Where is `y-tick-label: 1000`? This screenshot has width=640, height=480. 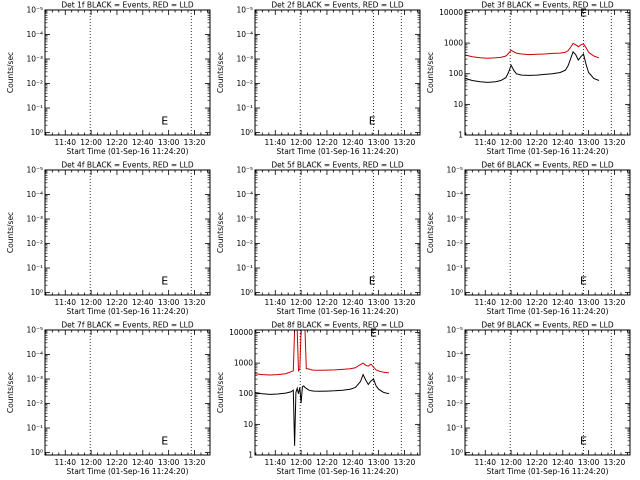 y-tick-label: 1000 is located at coordinates (453, 43).